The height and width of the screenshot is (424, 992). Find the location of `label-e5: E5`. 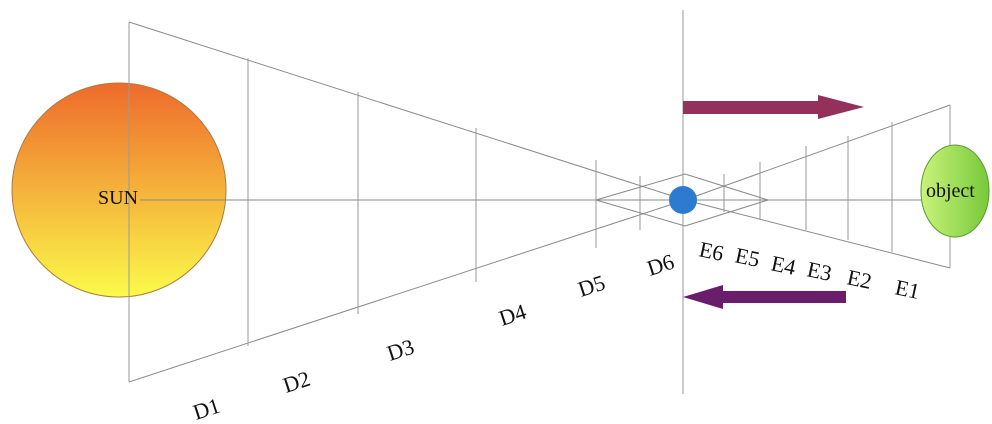

label-e5: E5 is located at coordinates (747, 257).